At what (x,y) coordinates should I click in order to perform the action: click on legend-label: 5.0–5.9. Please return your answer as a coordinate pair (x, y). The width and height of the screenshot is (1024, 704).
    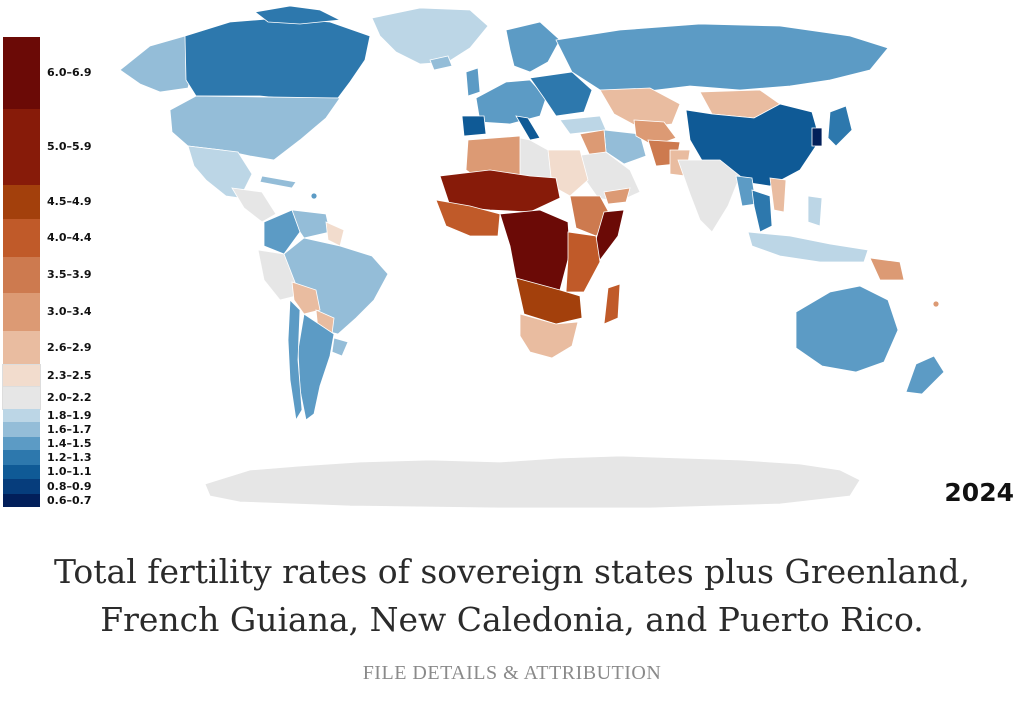
    Looking at the image, I should click on (69, 146).